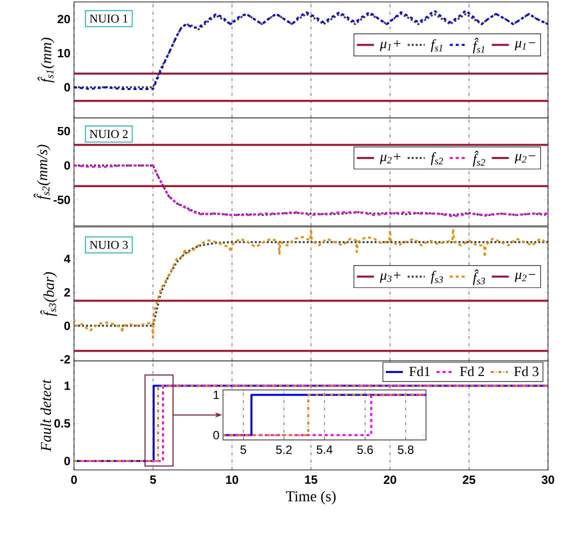 This screenshot has width=565, height=534. I want to click on x-tick-label: 10, so click(232, 480).